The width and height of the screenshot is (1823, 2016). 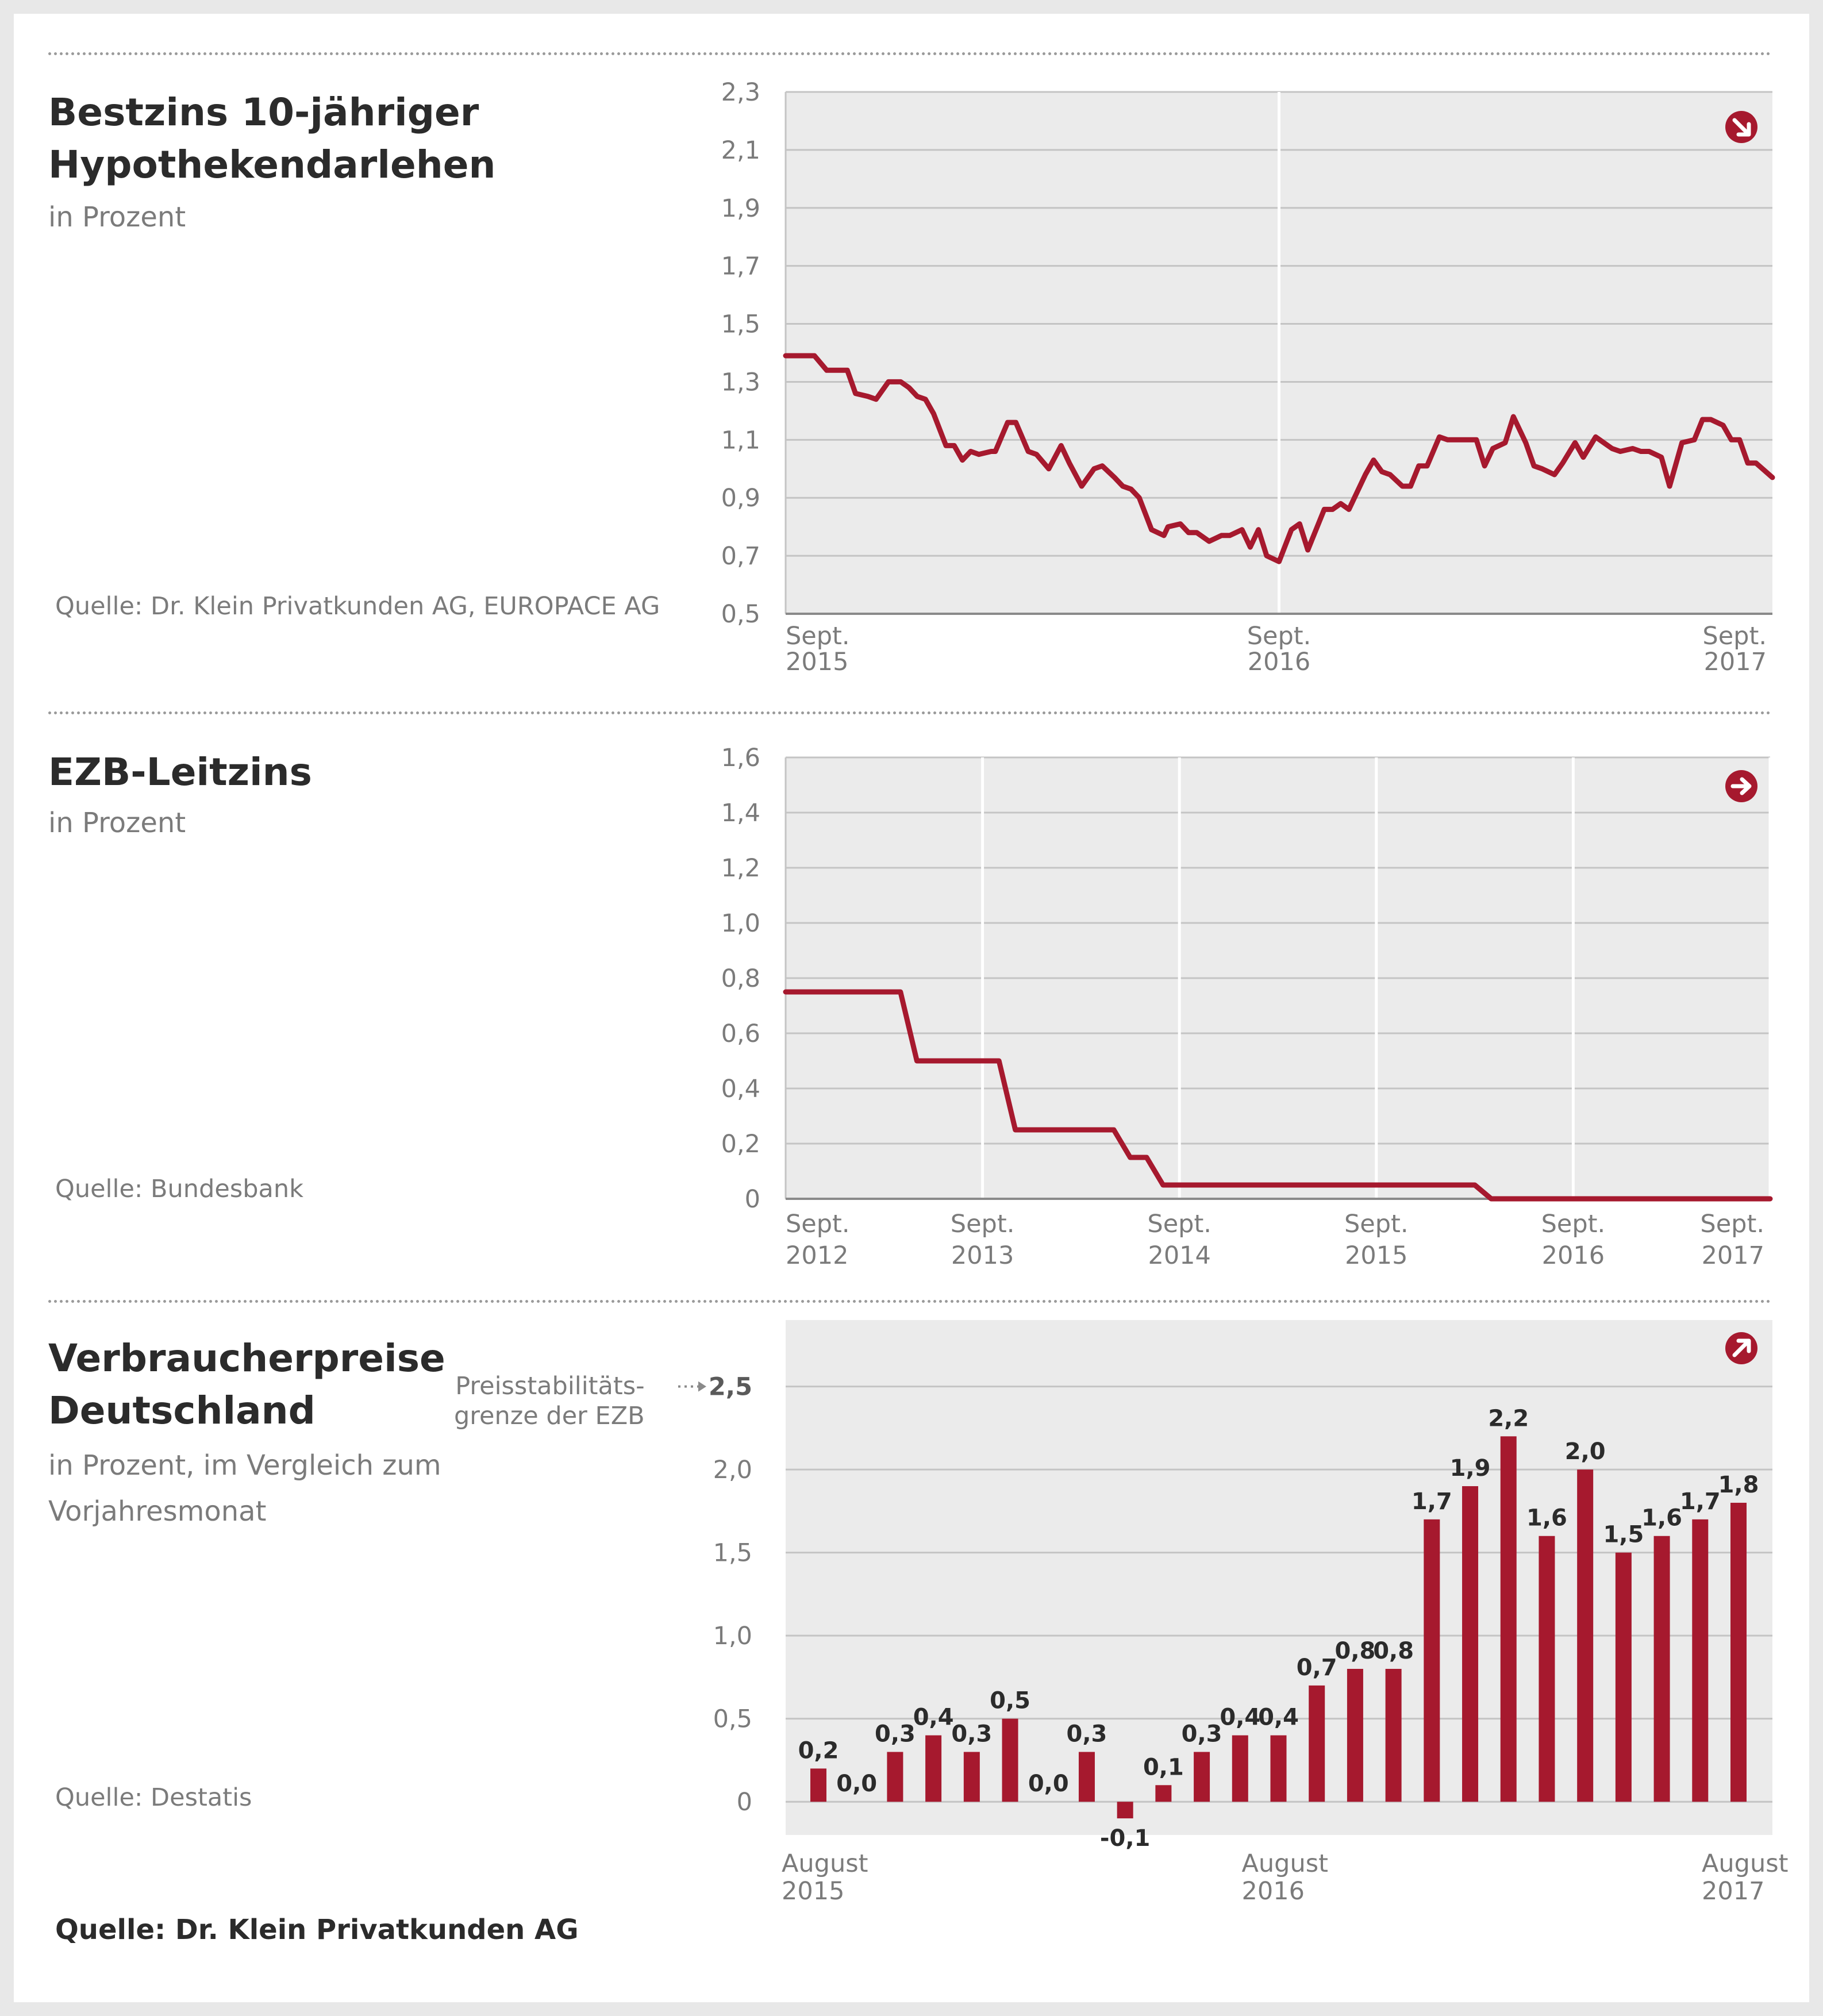 I want to click on mortgage-ytick-label: 0,5, so click(x=741, y=615).